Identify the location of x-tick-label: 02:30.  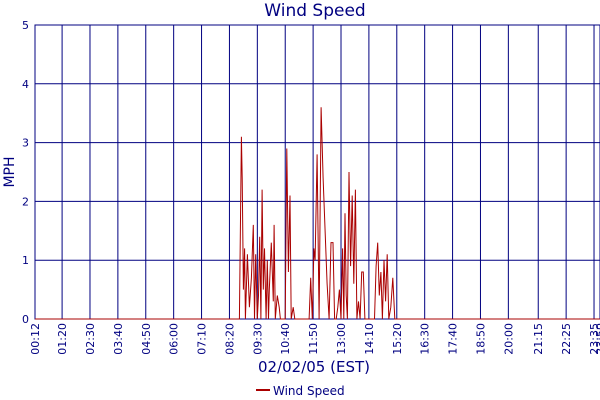
(90, 339).